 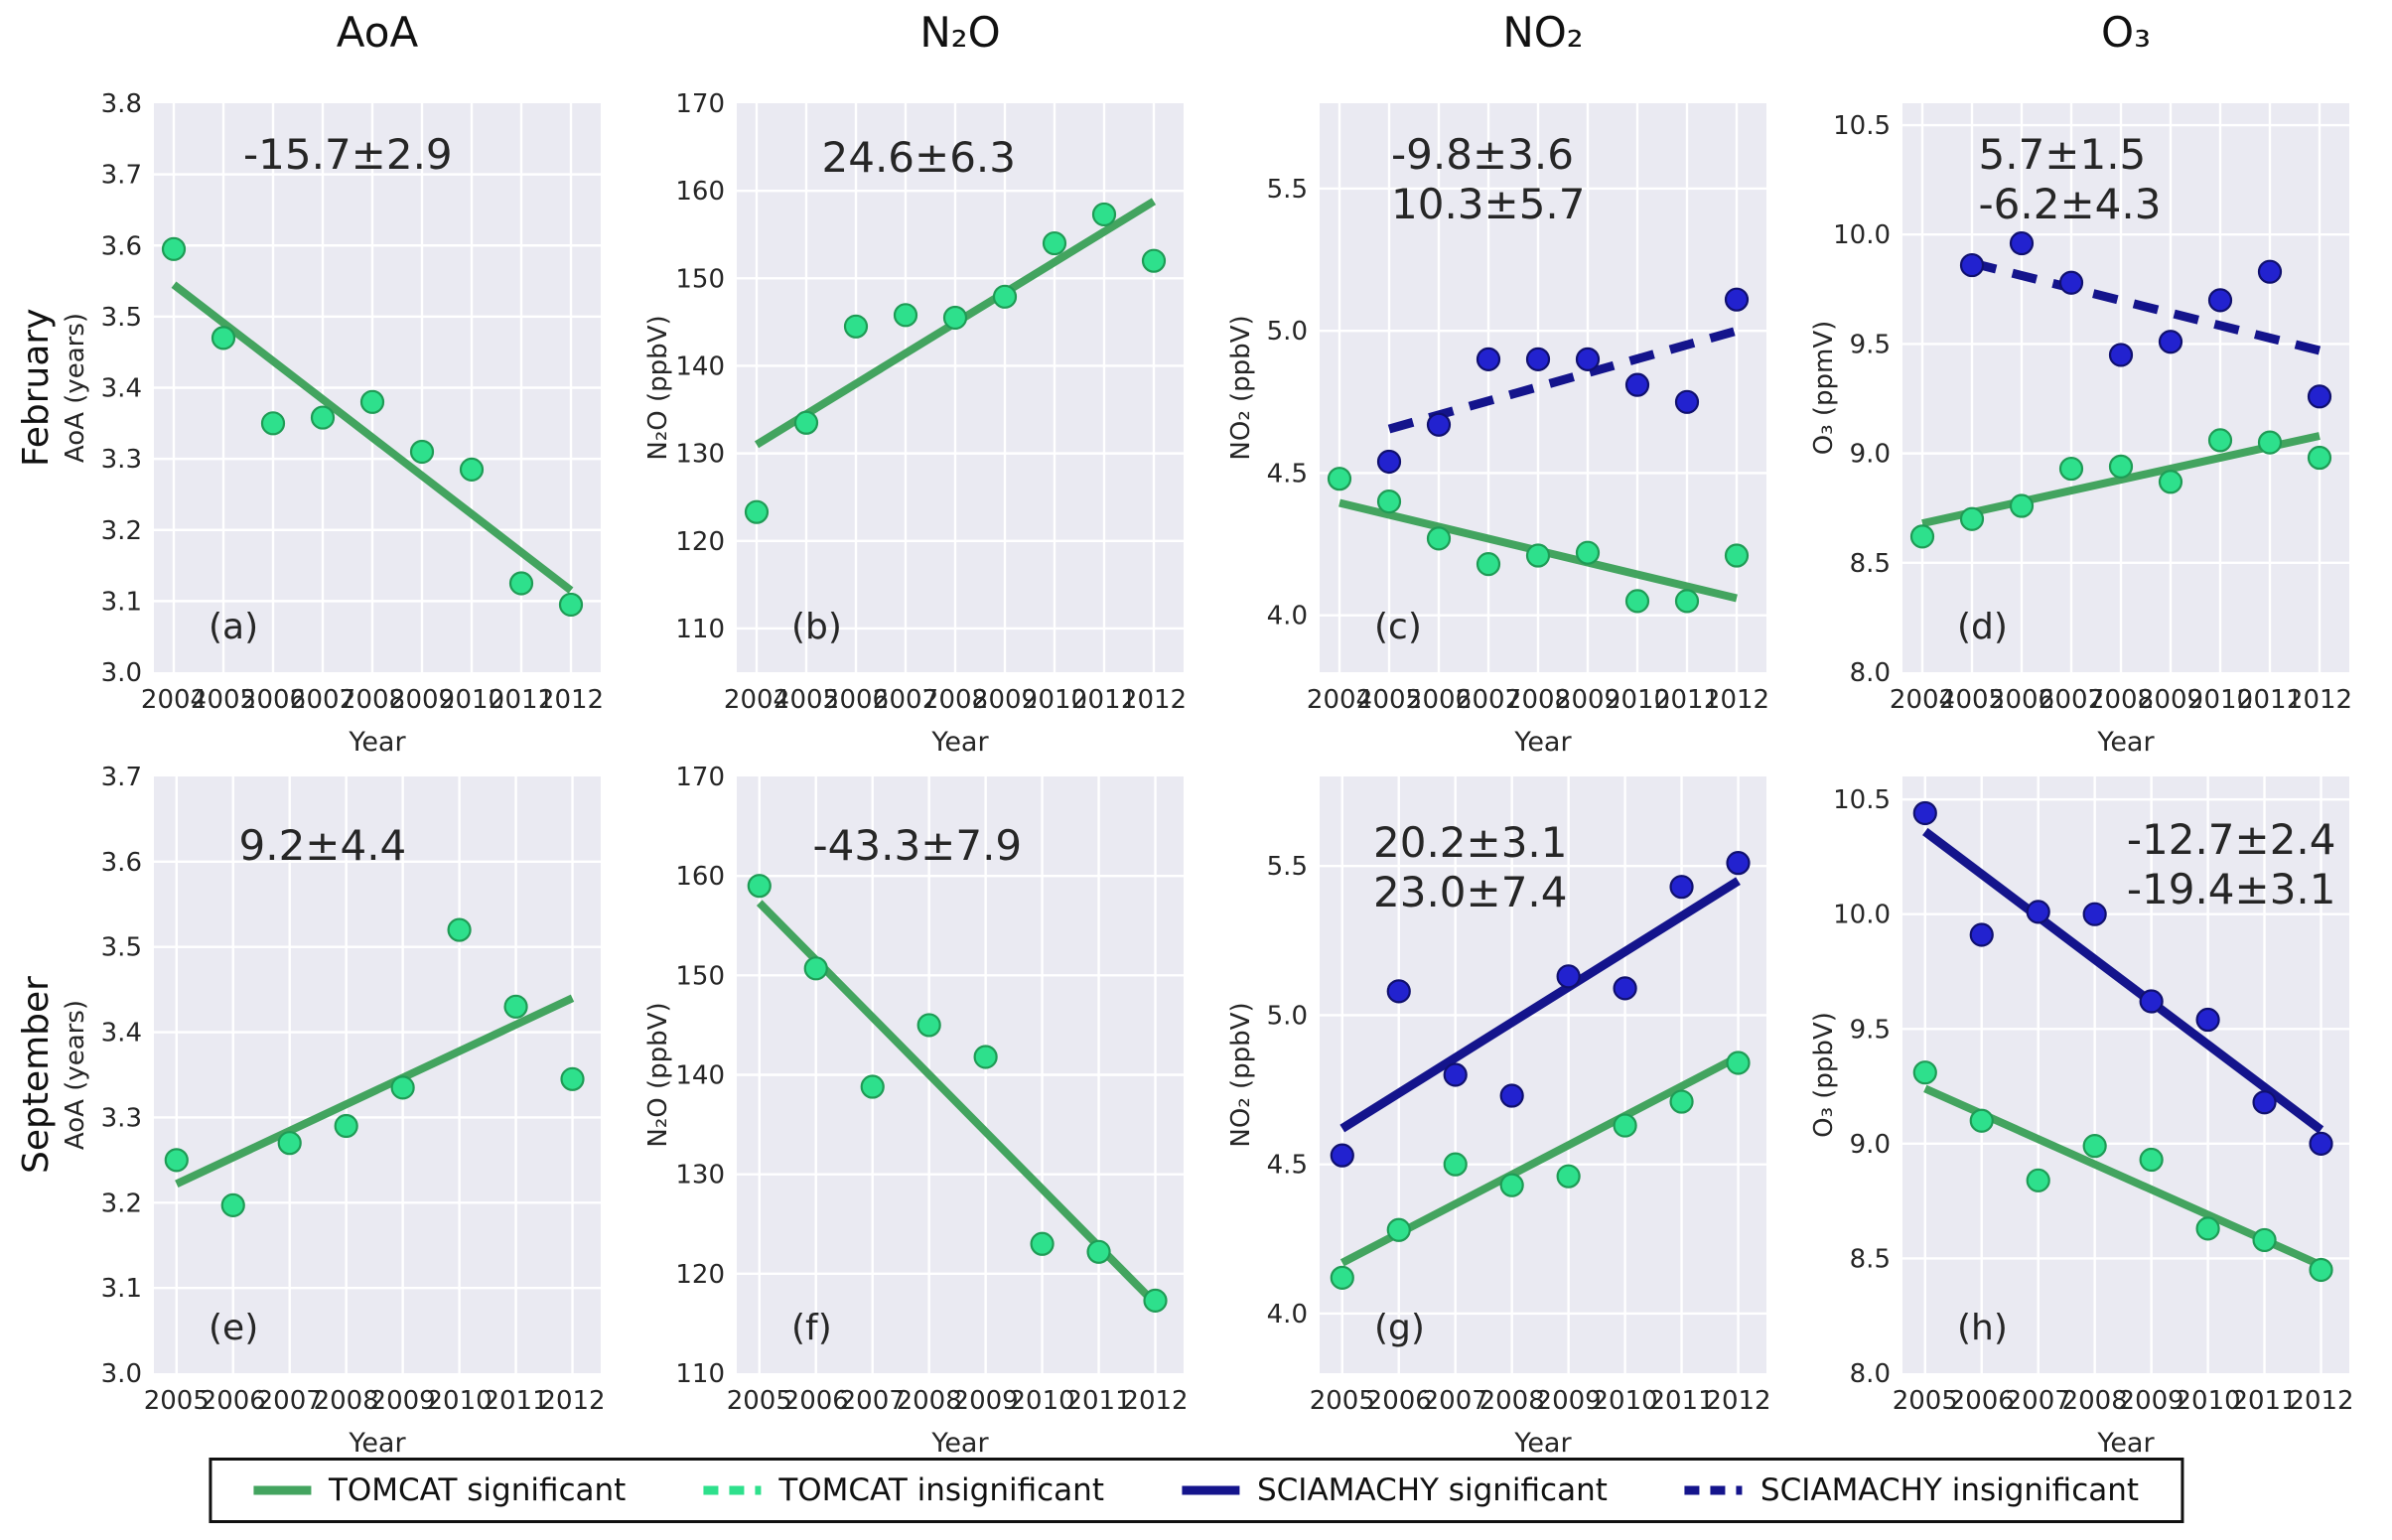 I want to click on svg-text: 130, so click(x=700, y=1175).